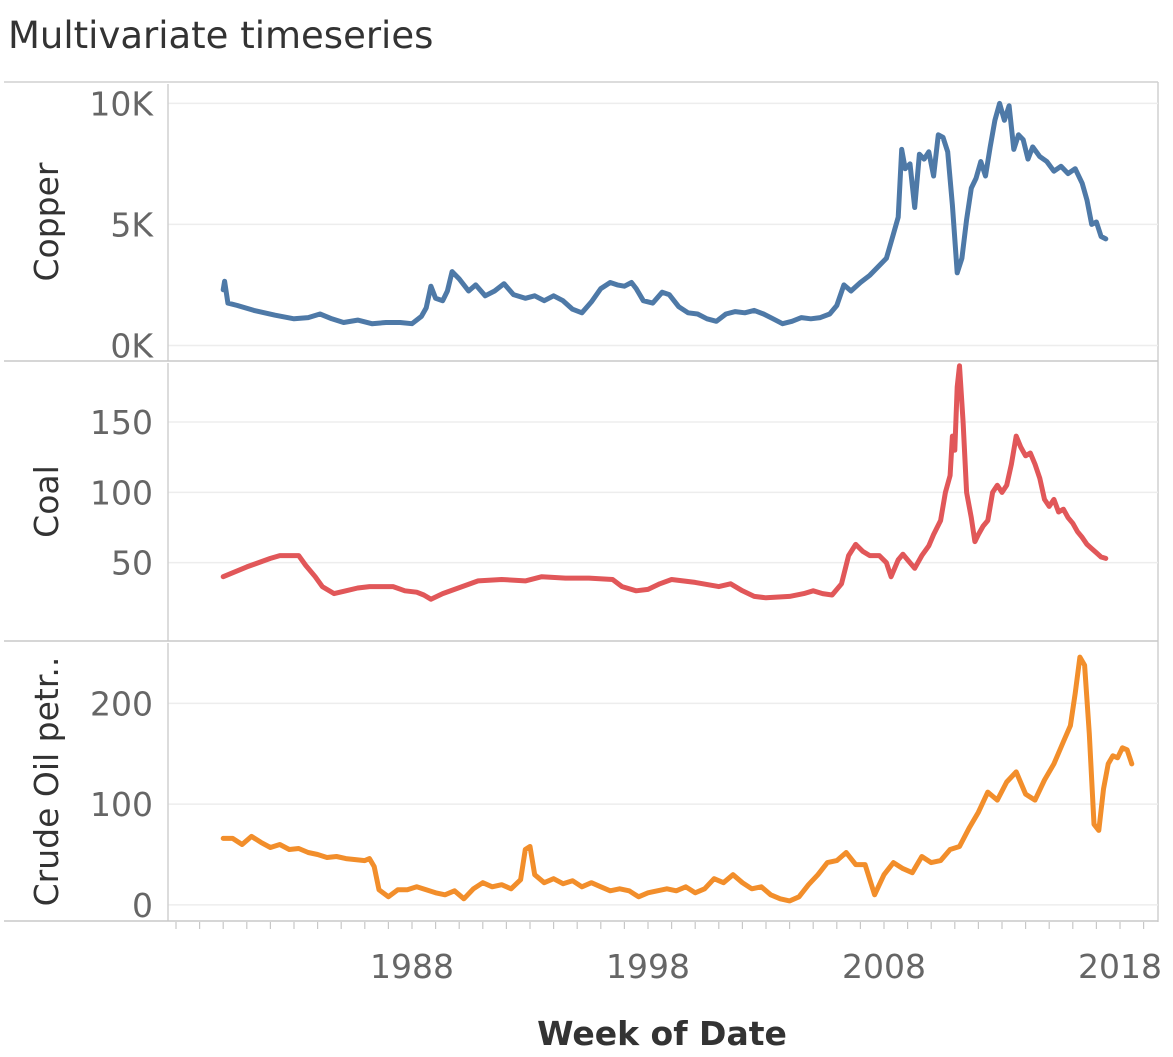 The height and width of the screenshot is (1057, 1173). Describe the element at coordinates (132, 345) in the screenshot. I see `y-tick-label: 0K` at that location.